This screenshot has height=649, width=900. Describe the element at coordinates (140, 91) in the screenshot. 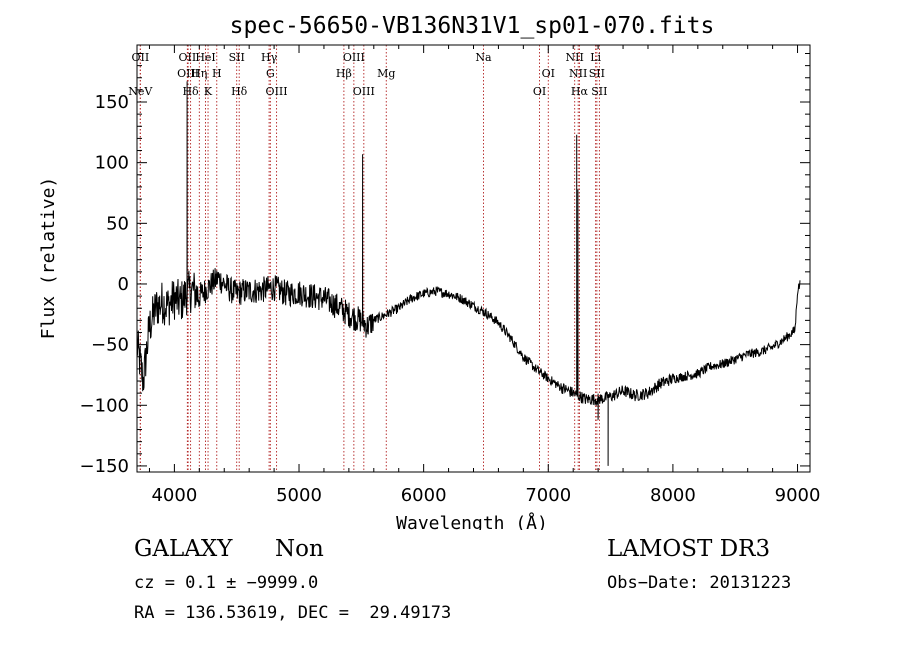

I see `line-marker-label: NeV` at that location.